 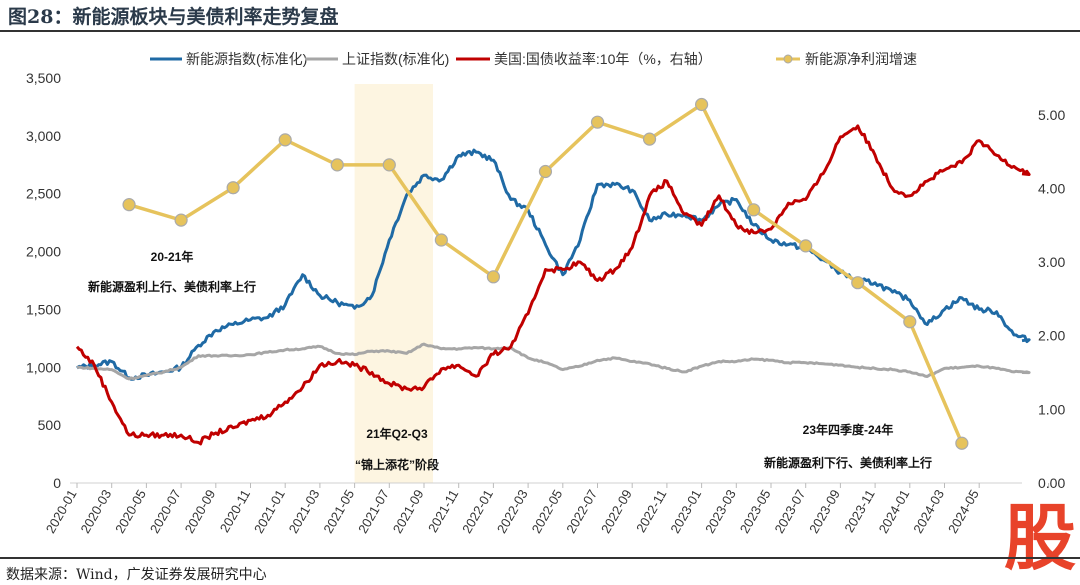 What do you see at coordinates (246, 59) in the screenshot?
I see `legend-label-new-energy: 新能源指数(标准化)` at bounding box center [246, 59].